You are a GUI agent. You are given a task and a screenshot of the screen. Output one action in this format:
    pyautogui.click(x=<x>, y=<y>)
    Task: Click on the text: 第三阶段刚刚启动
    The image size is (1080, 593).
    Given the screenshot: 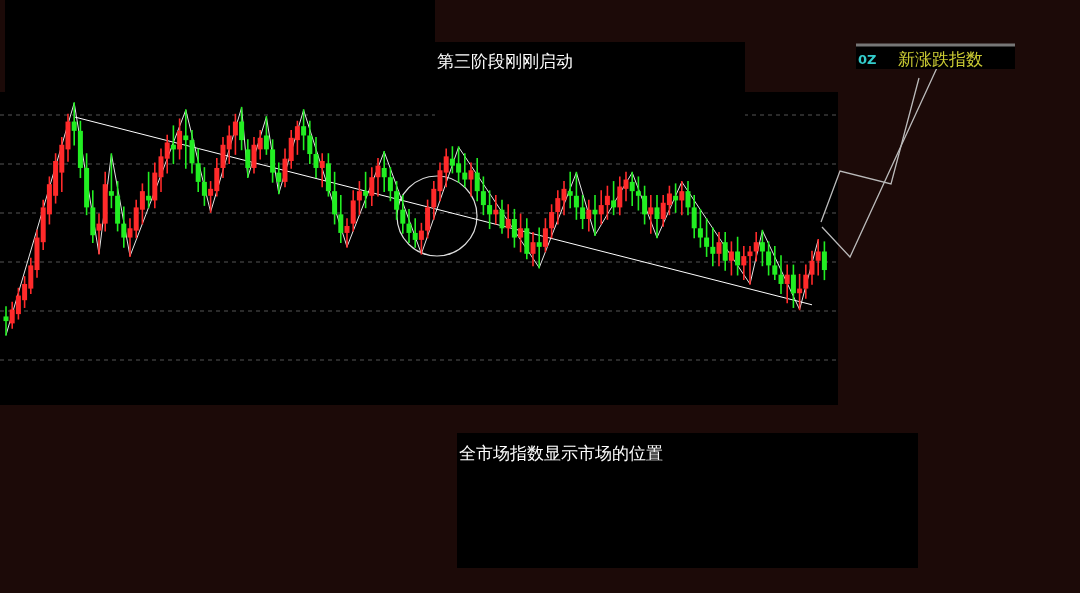 What is the action you would take?
    pyautogui.click(x=505, y=61)
    